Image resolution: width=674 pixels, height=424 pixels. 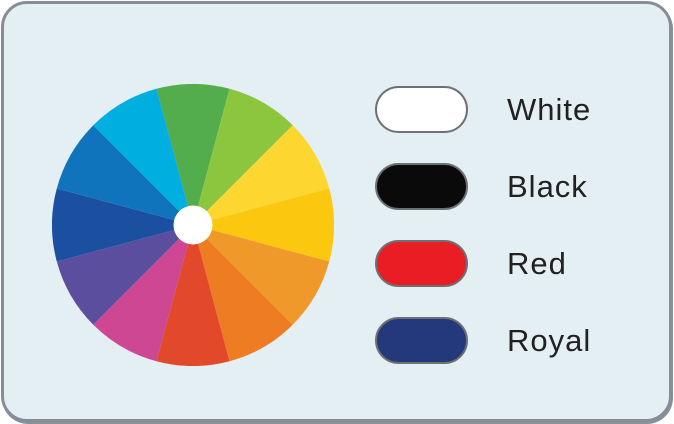 I want to click on wheel-segment-orange, so click(x=243, y=293).